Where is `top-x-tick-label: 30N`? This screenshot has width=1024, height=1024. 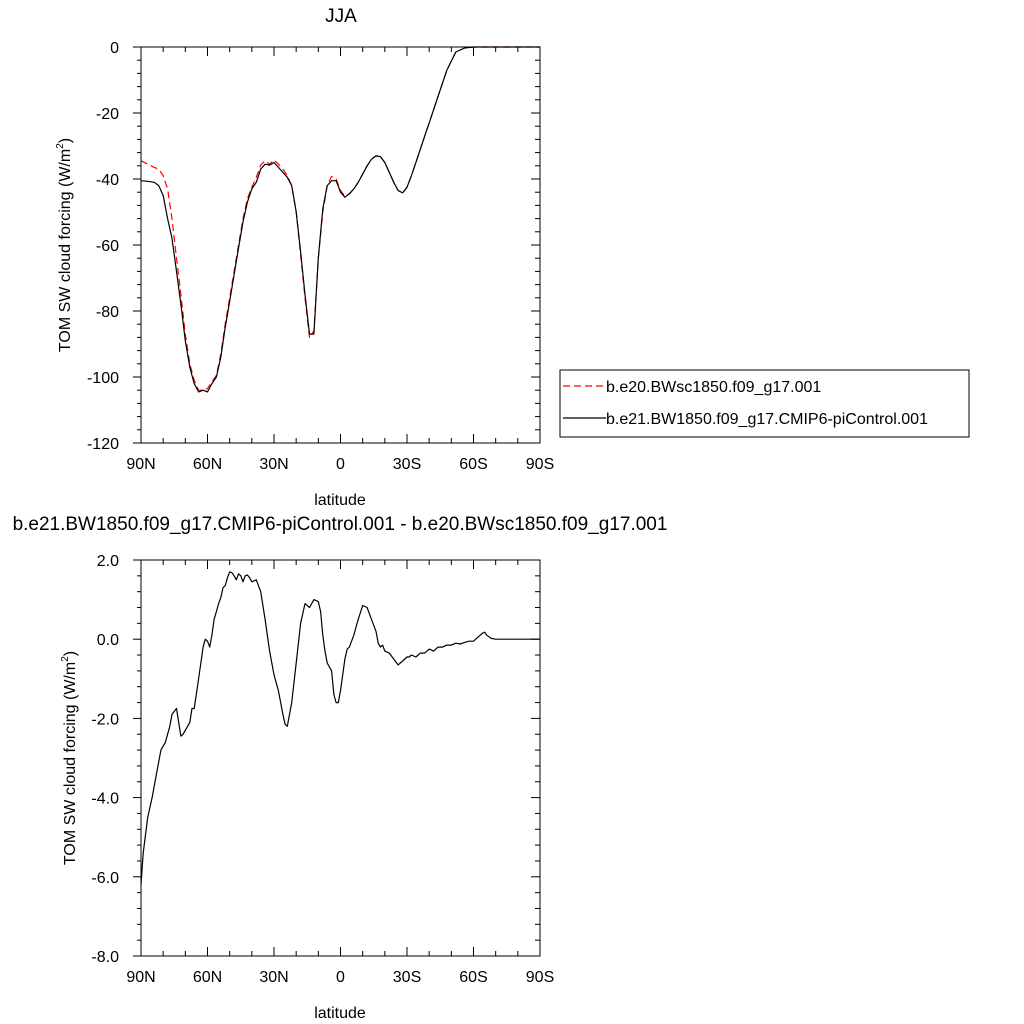
top-x-tick-label: 30N is located at coordinates (273, 464).